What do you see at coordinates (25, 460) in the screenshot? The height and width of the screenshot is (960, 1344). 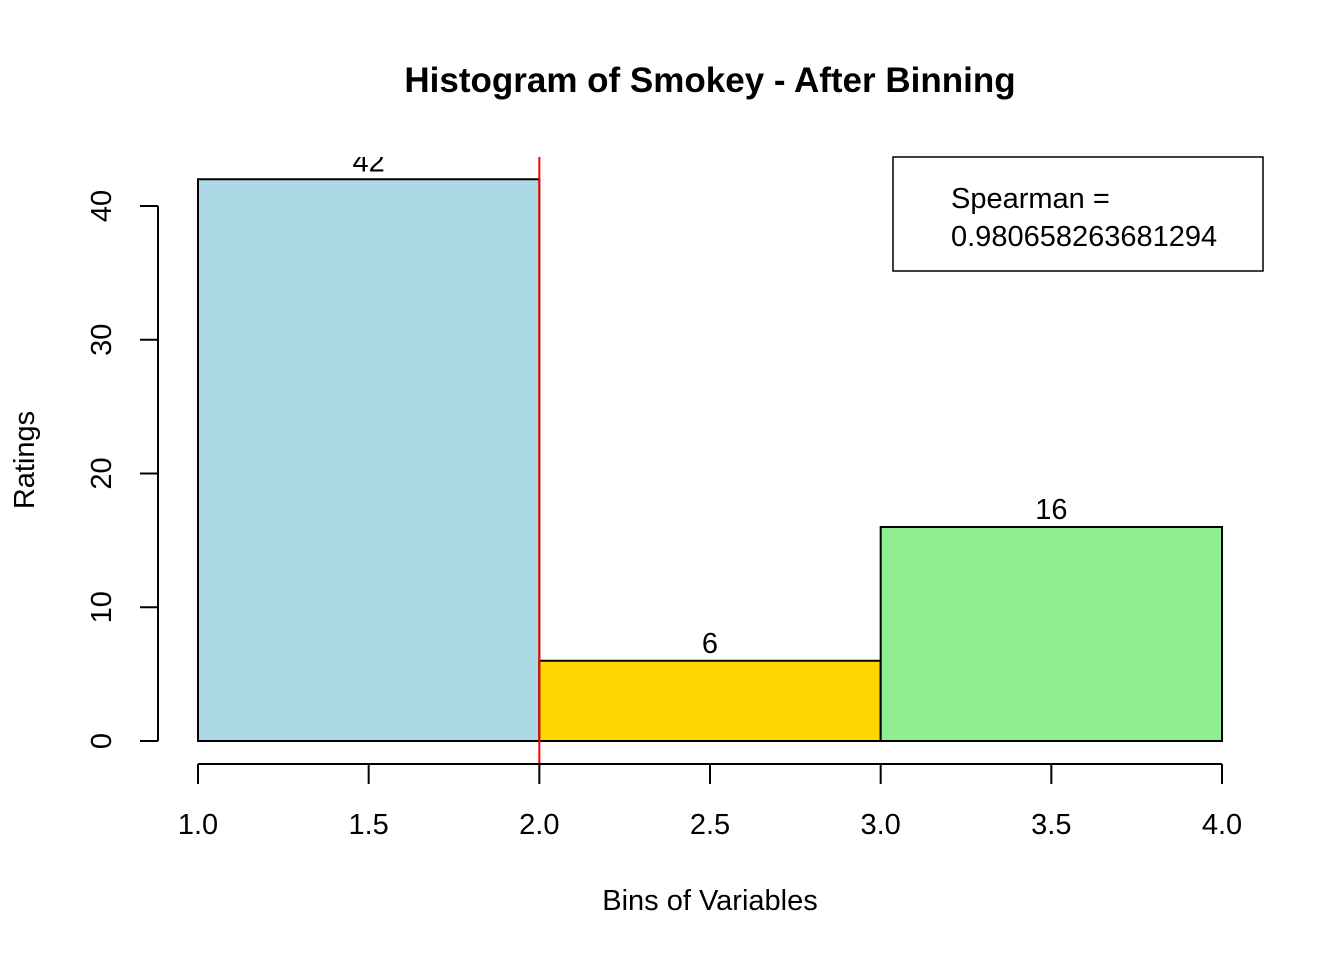 I see `y-axis-label: Ratings` at bounding box center [25, 460].